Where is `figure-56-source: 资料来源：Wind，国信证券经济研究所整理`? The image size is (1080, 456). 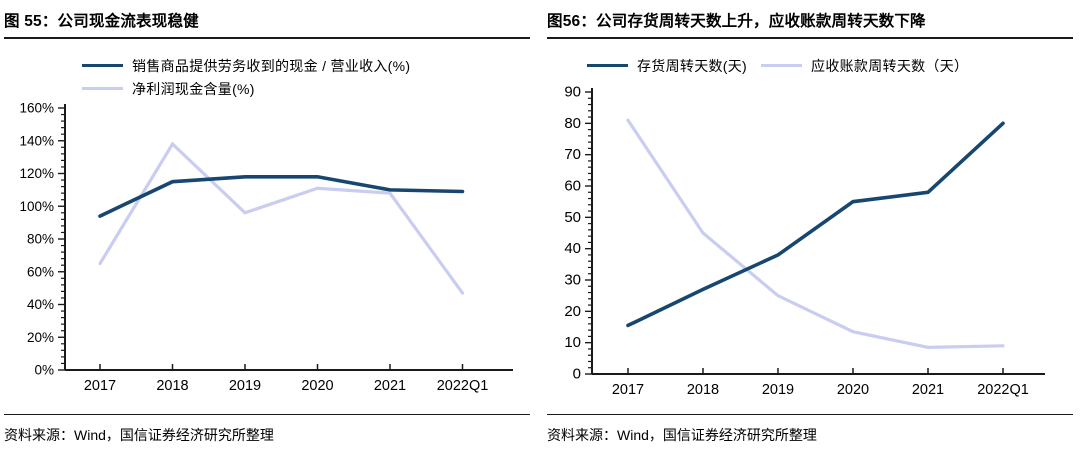 figure-56-source: 资料来源：Wind，国信证券经济研究所整理 is located at coordinates (810, 429).